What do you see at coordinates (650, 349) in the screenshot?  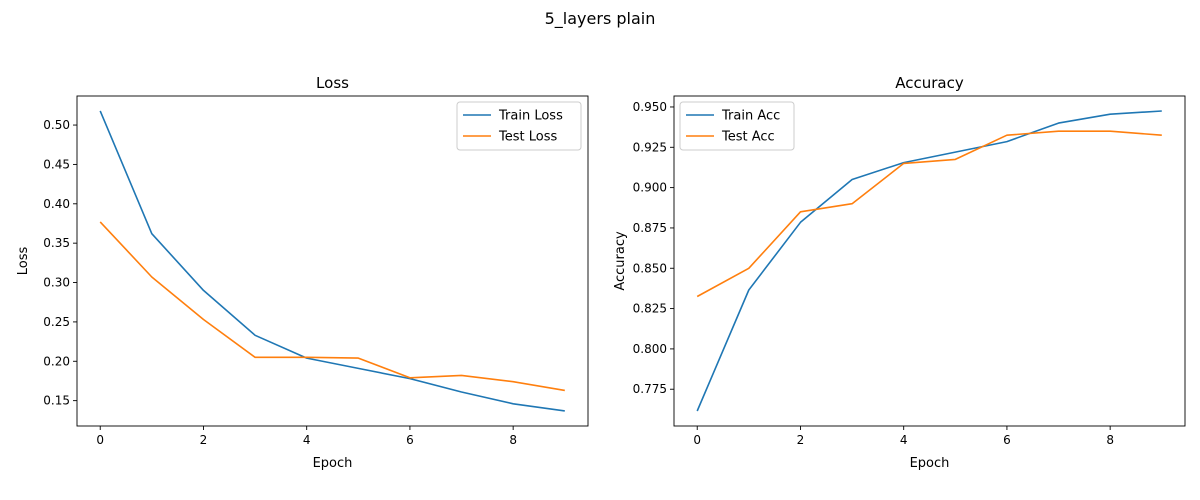 I see `y-tick-label: 0.800` at bounding box center [650, 349].